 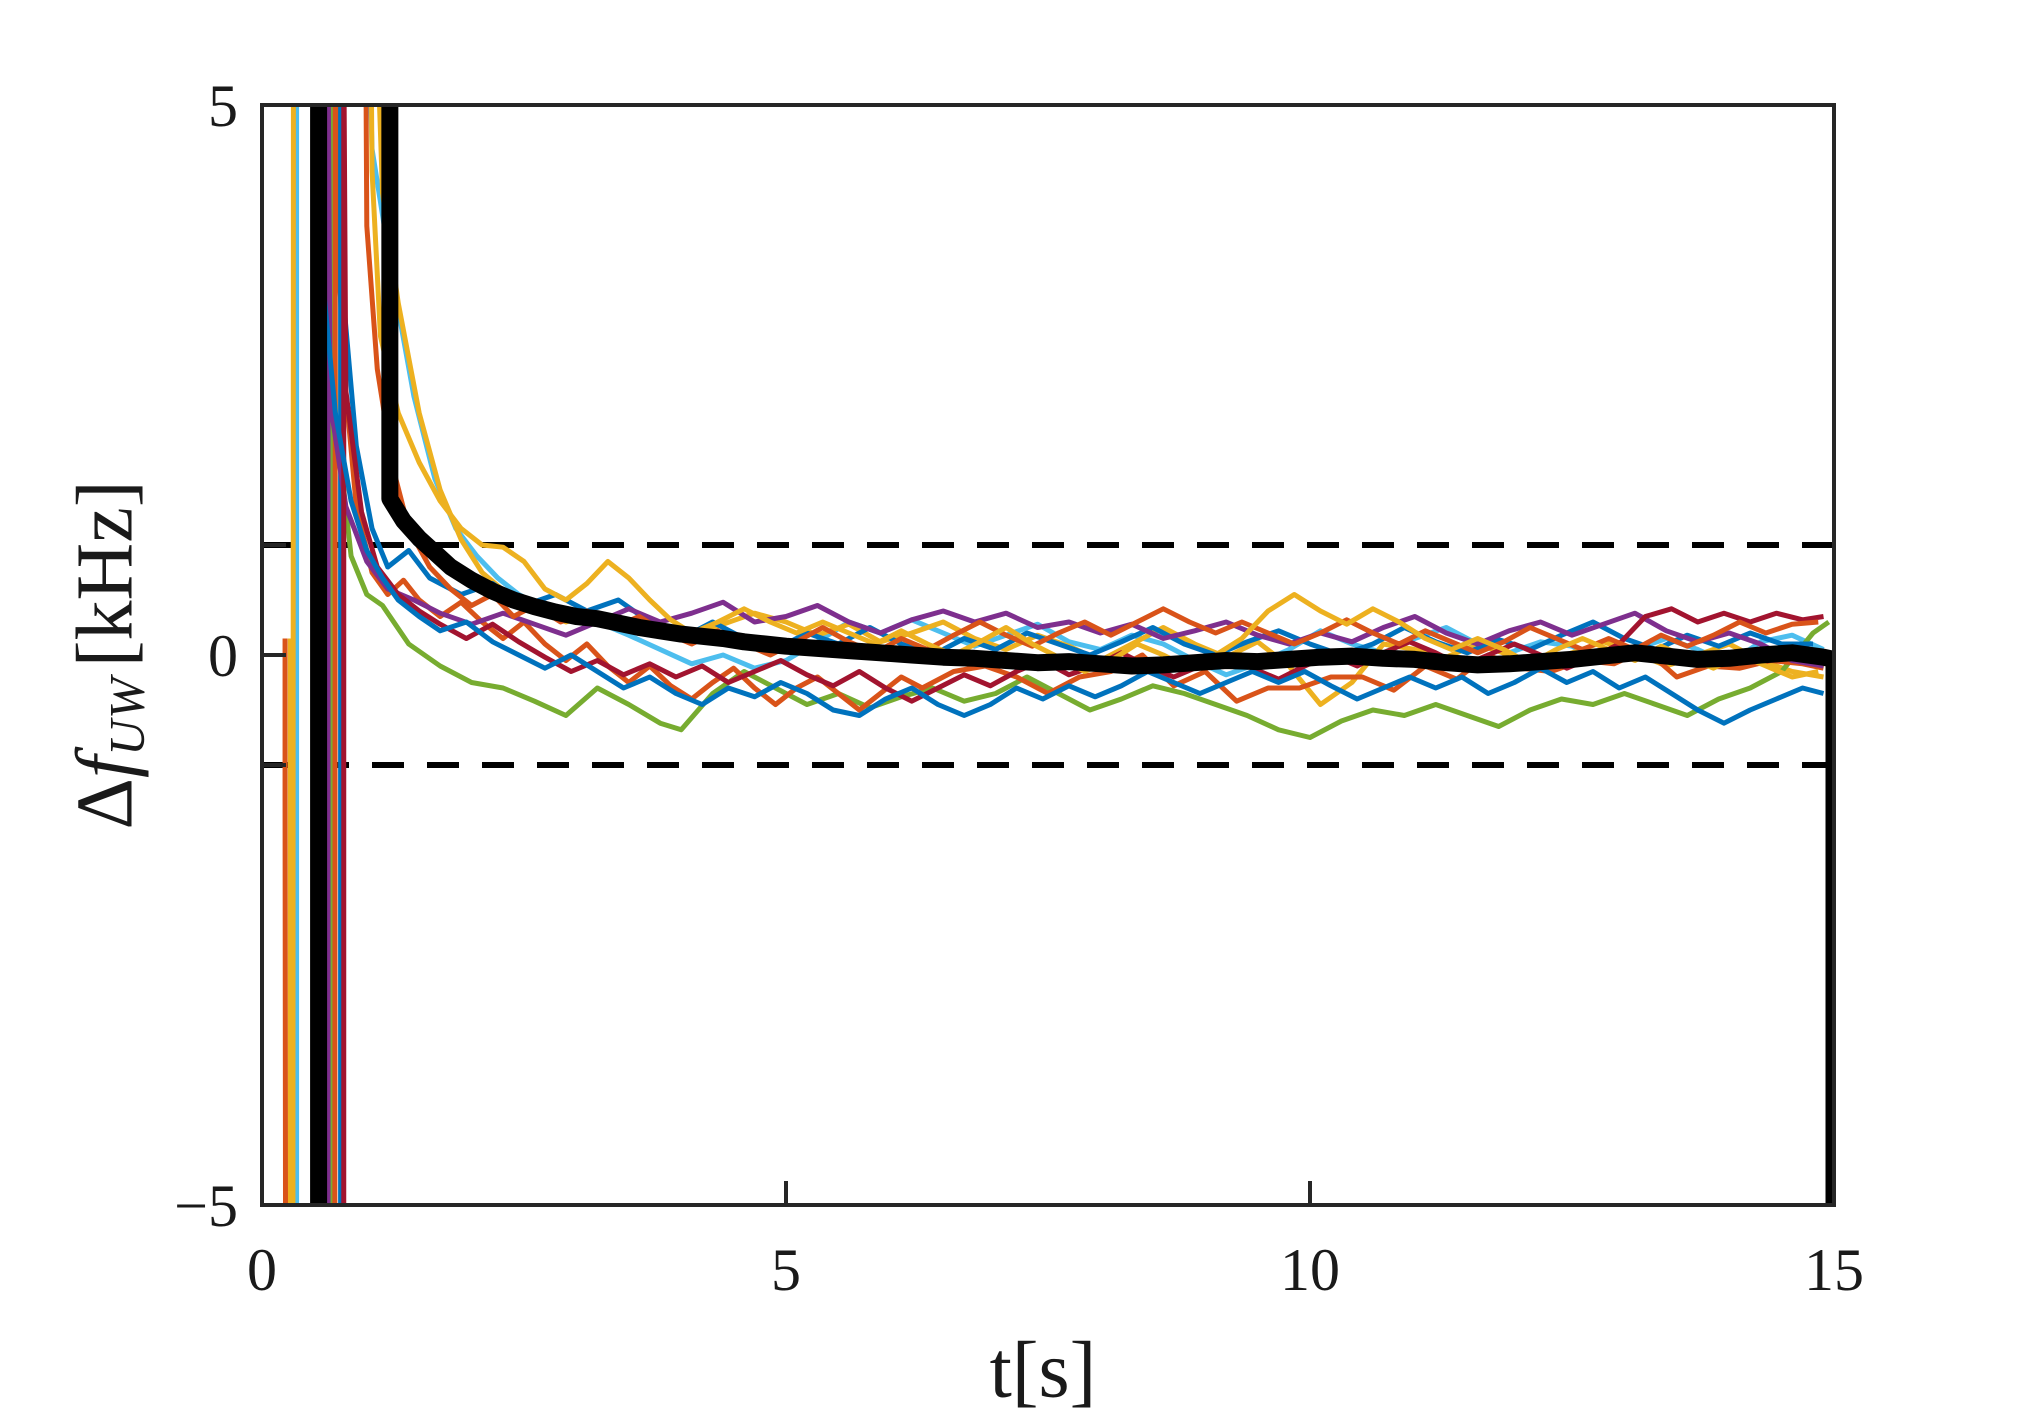 I want to click on x-tick-label: 0, so click(x=262, y=1270).